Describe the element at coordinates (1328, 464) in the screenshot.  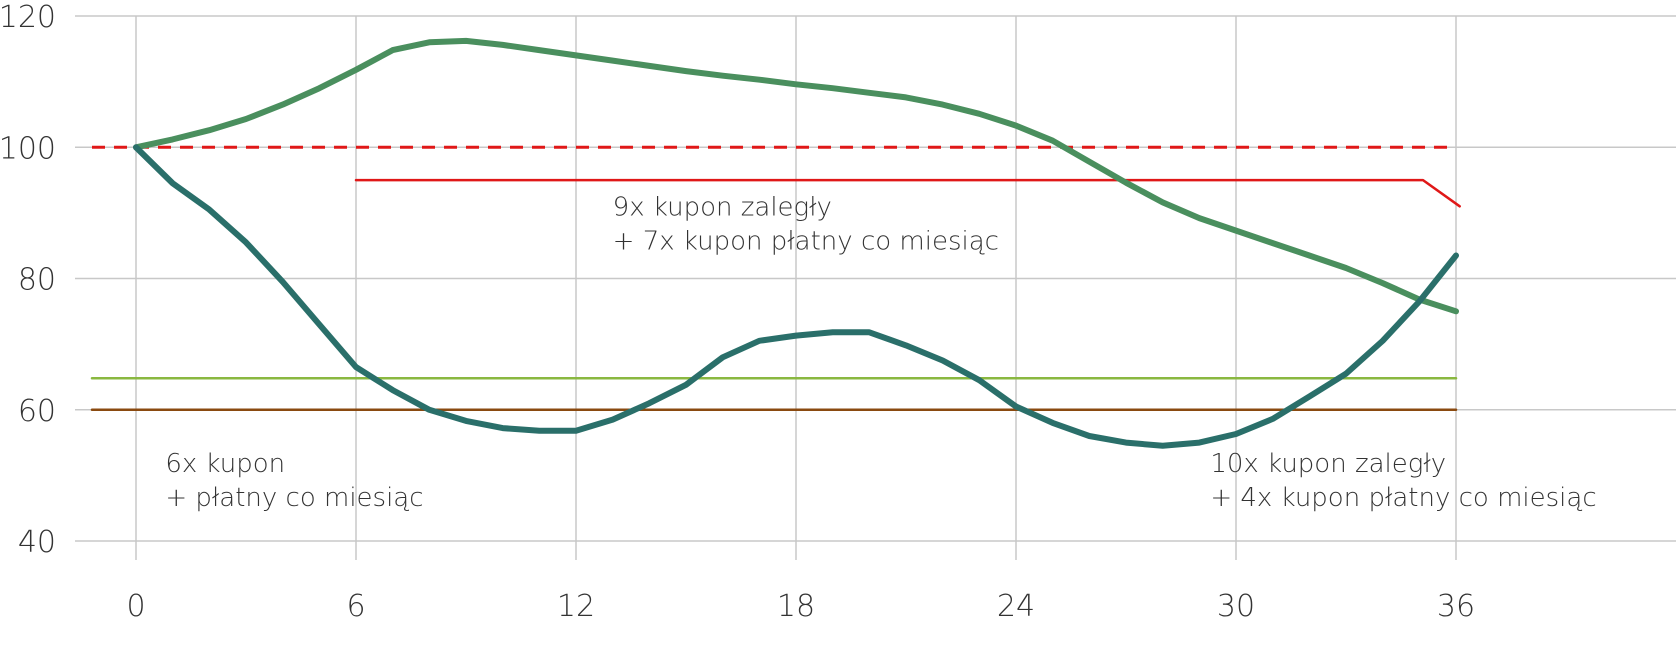
I see `annotation-text: 10x kupon zaległy` at that location.